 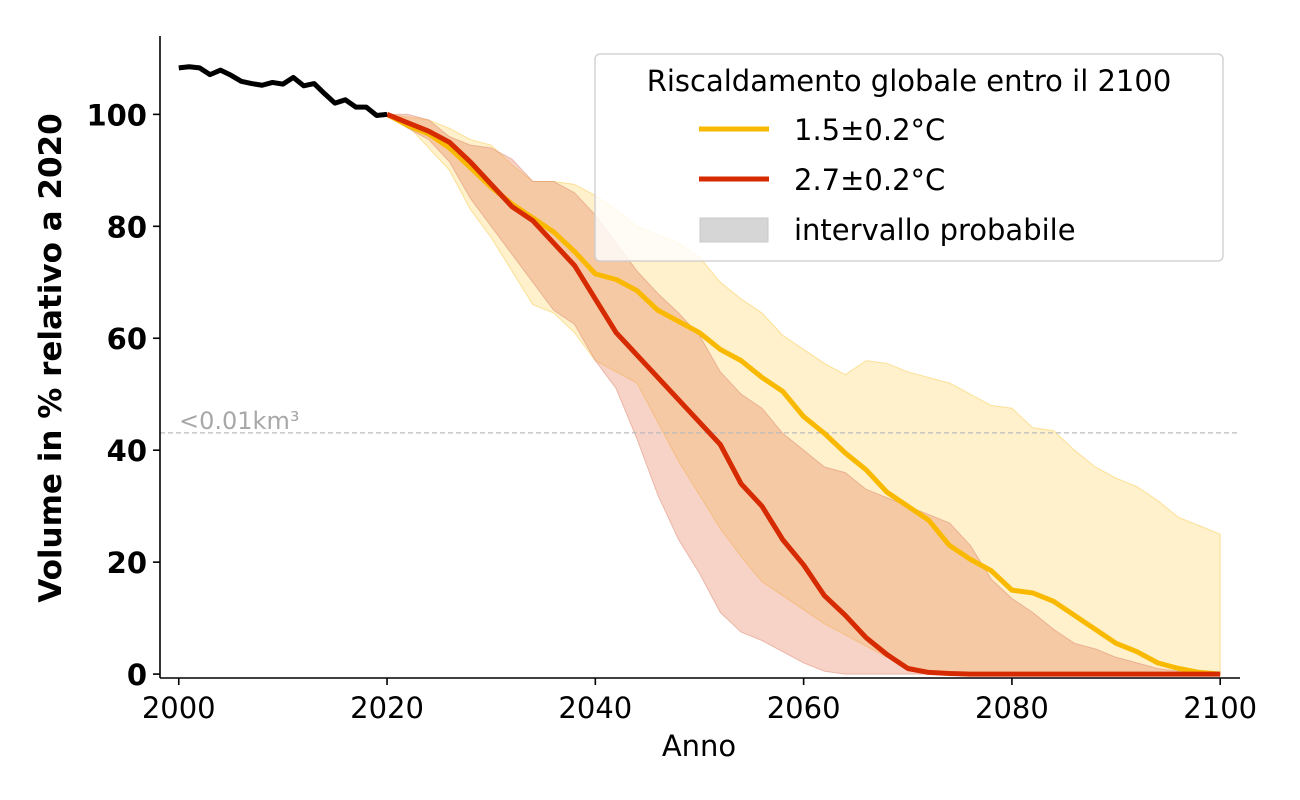 What do you see at coordinates (699, 701) in the screenshot?
I see `x-ticks: 2000 2020 2040 2060 2080 2100` at bounding box center [699, 701].